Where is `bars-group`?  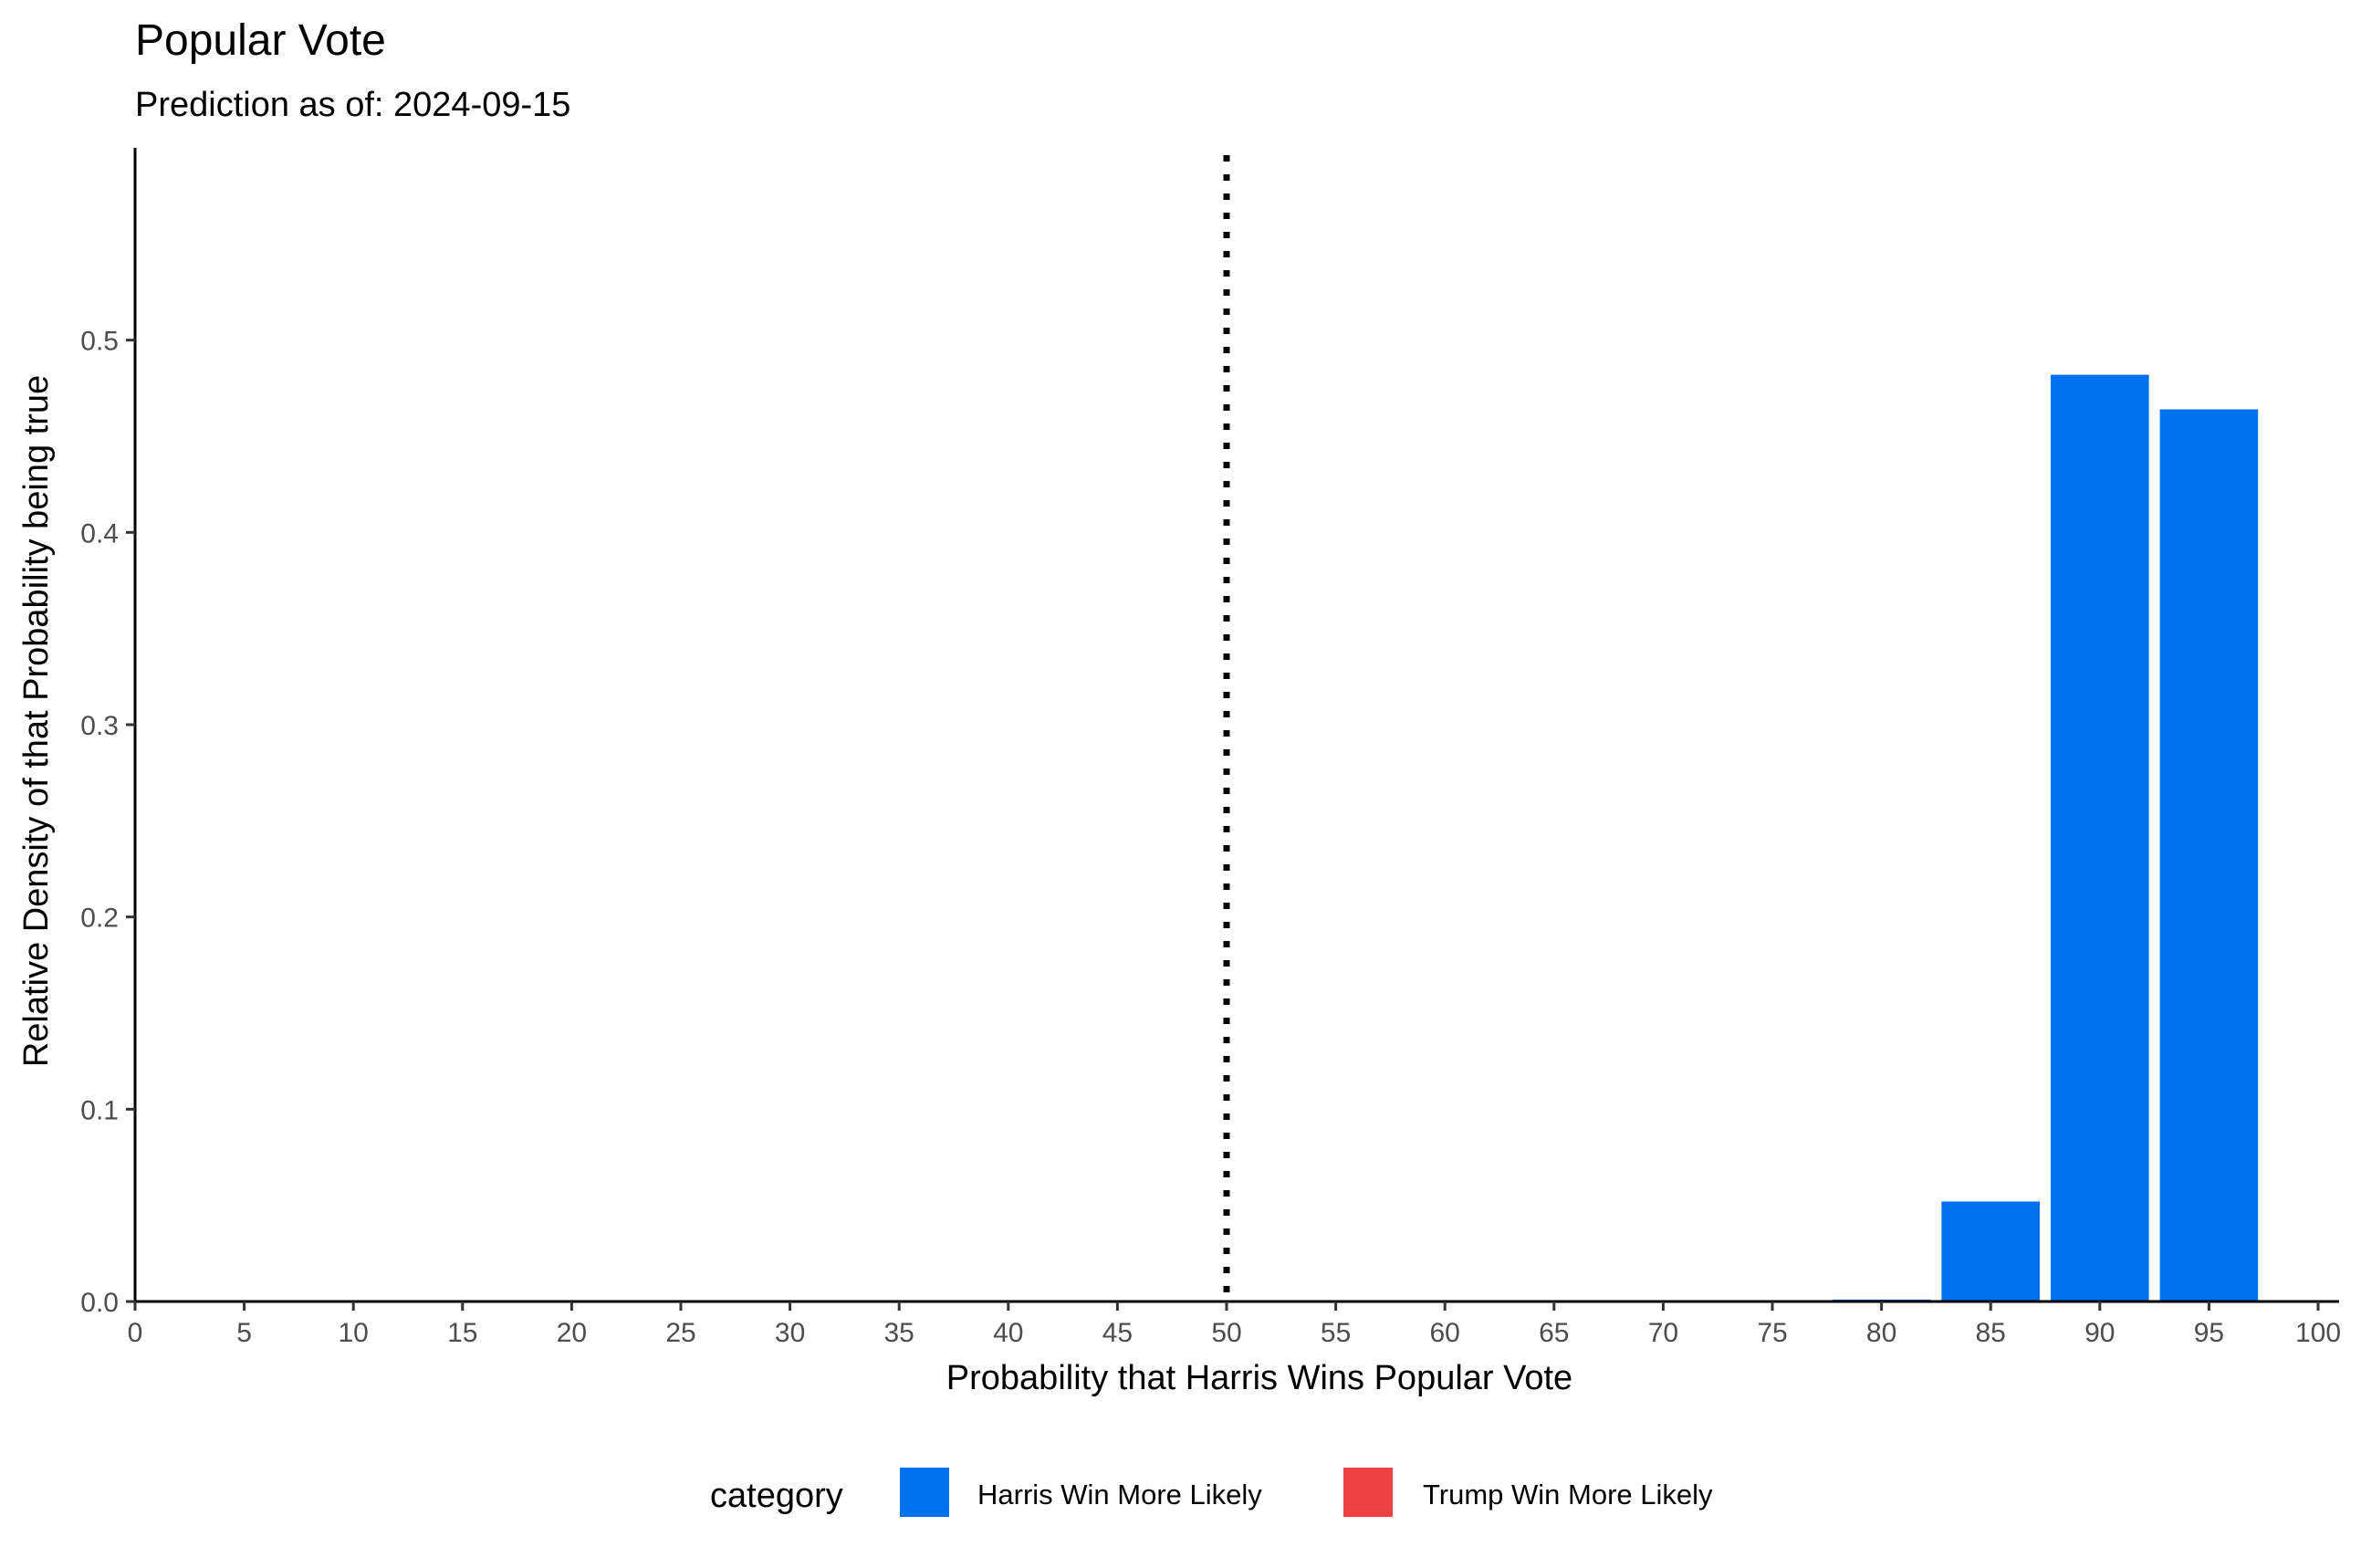
bars-group is located at coordinates (2045, 838).